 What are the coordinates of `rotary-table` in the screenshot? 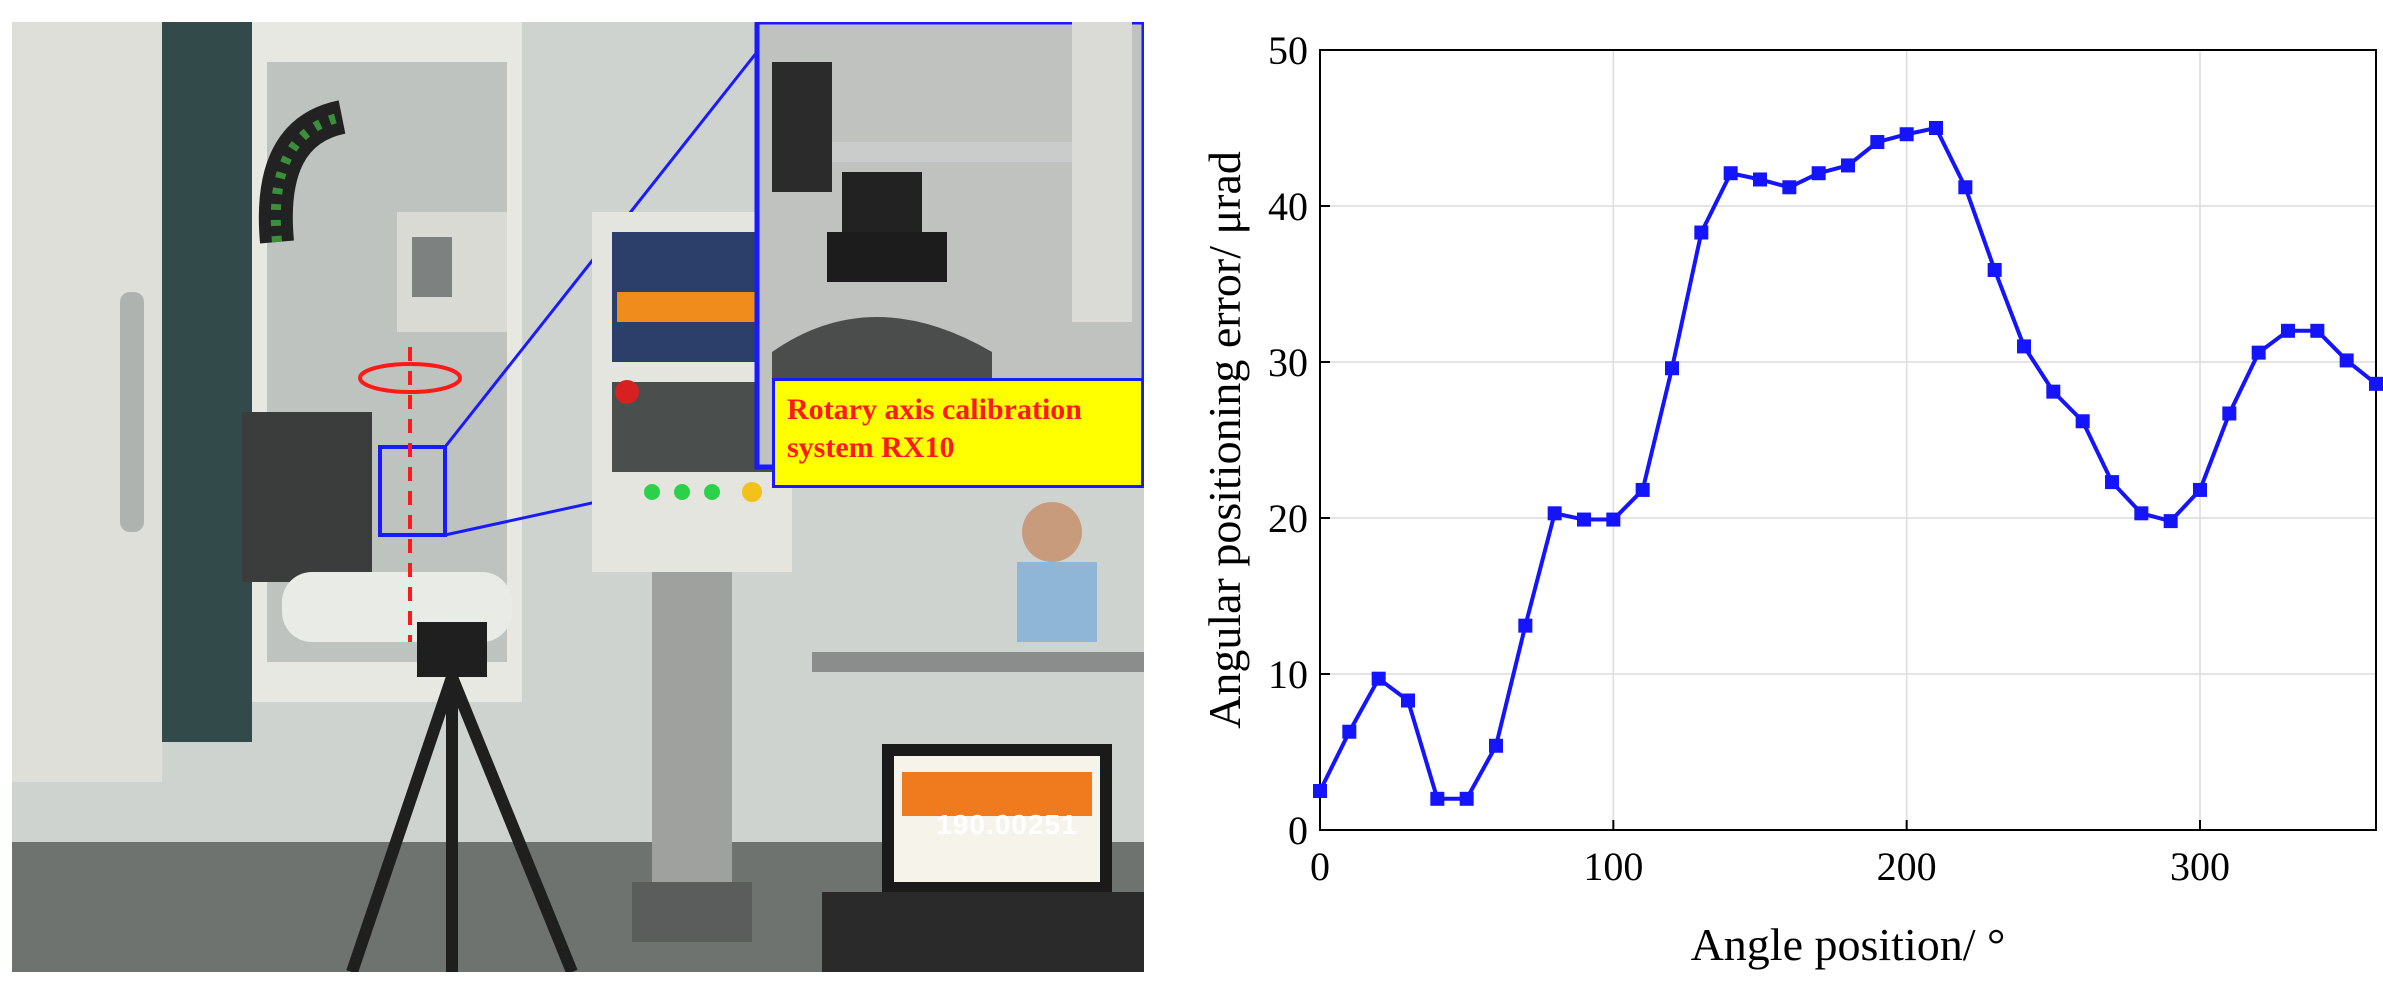 It's located at (307, 497).